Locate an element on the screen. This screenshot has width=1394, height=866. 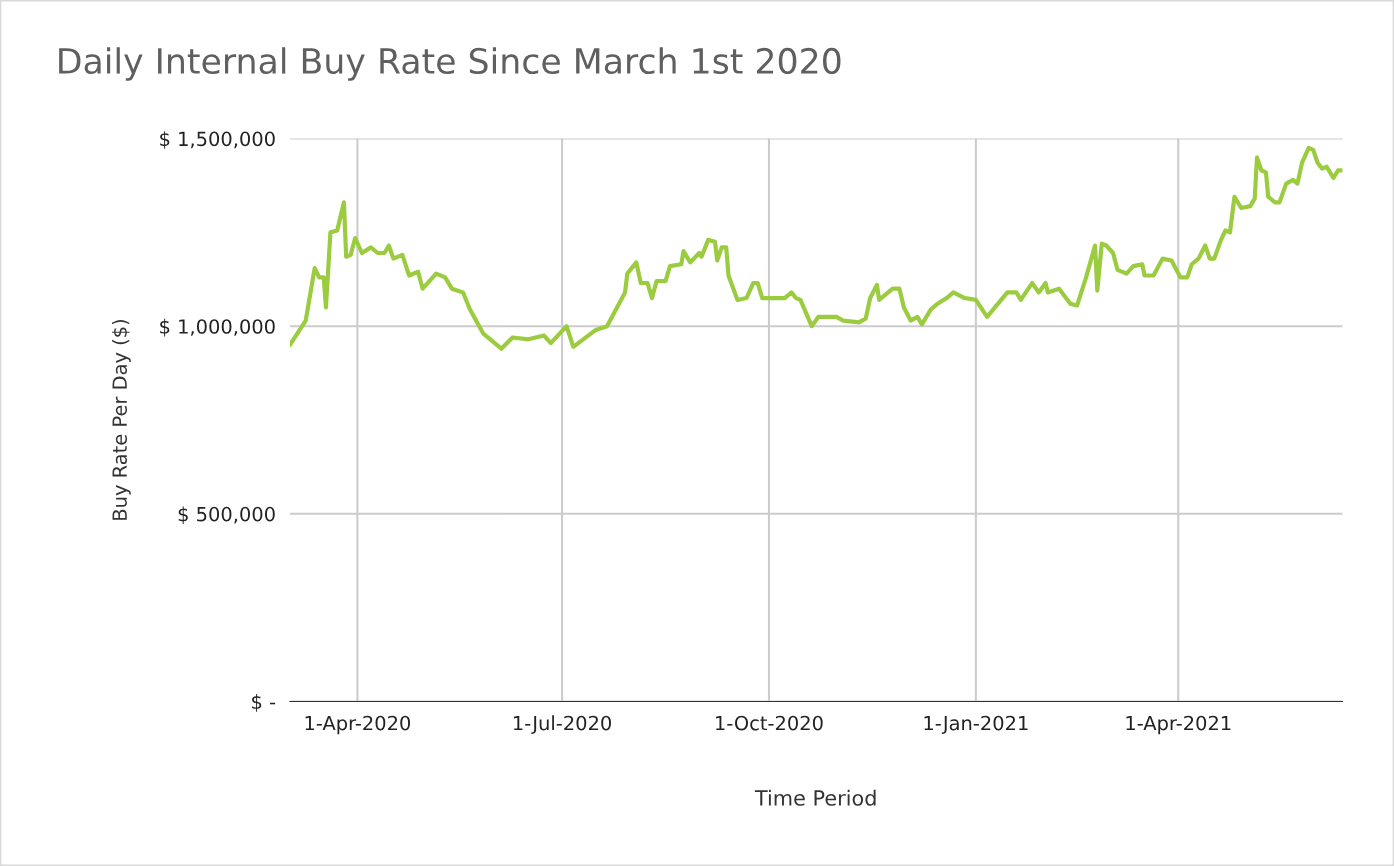
x-axis-title: Time Period is located at coordinates (815, 797).